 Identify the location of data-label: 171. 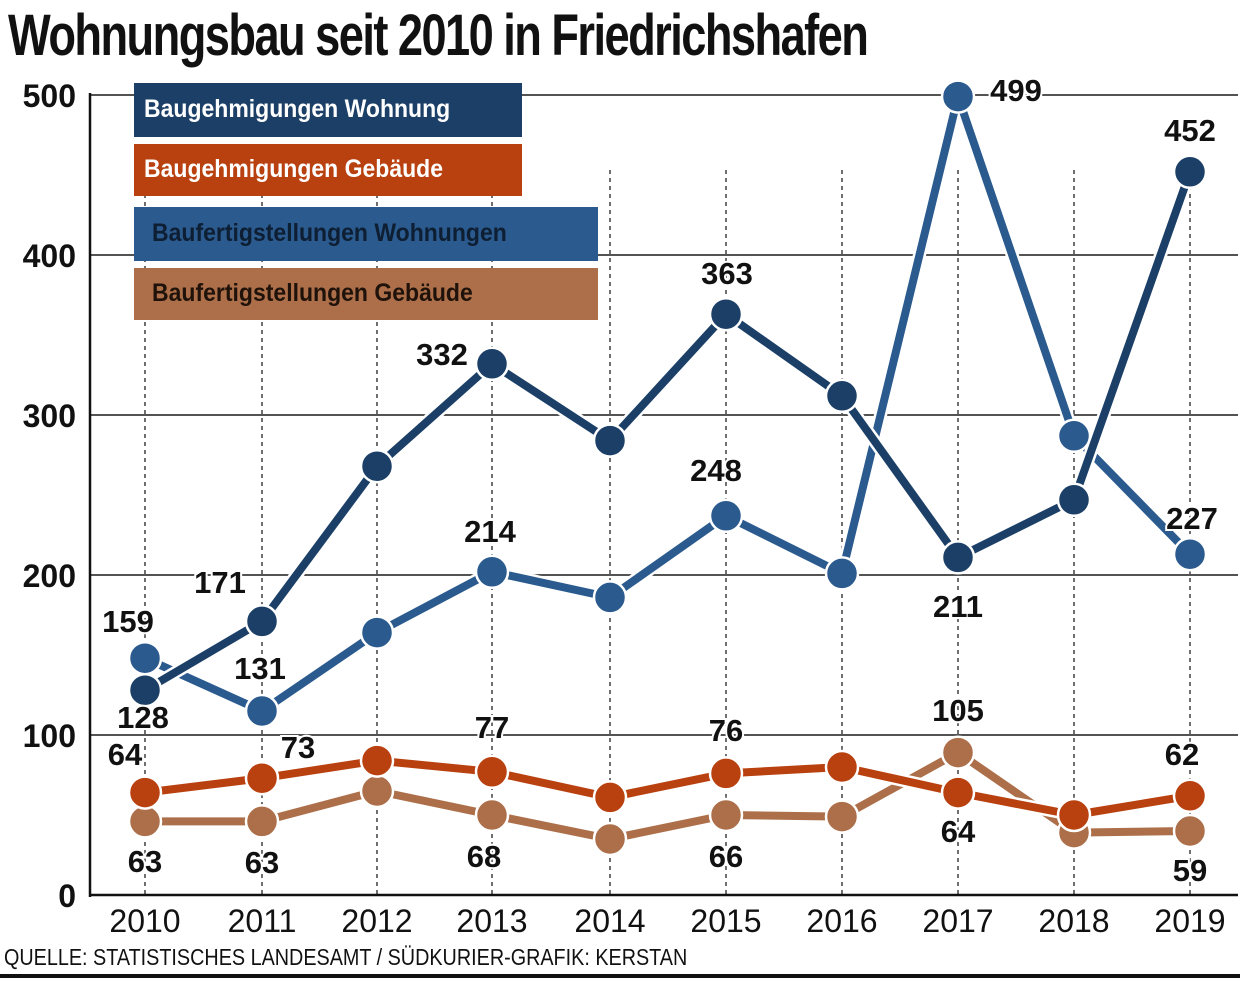
(220, 582).